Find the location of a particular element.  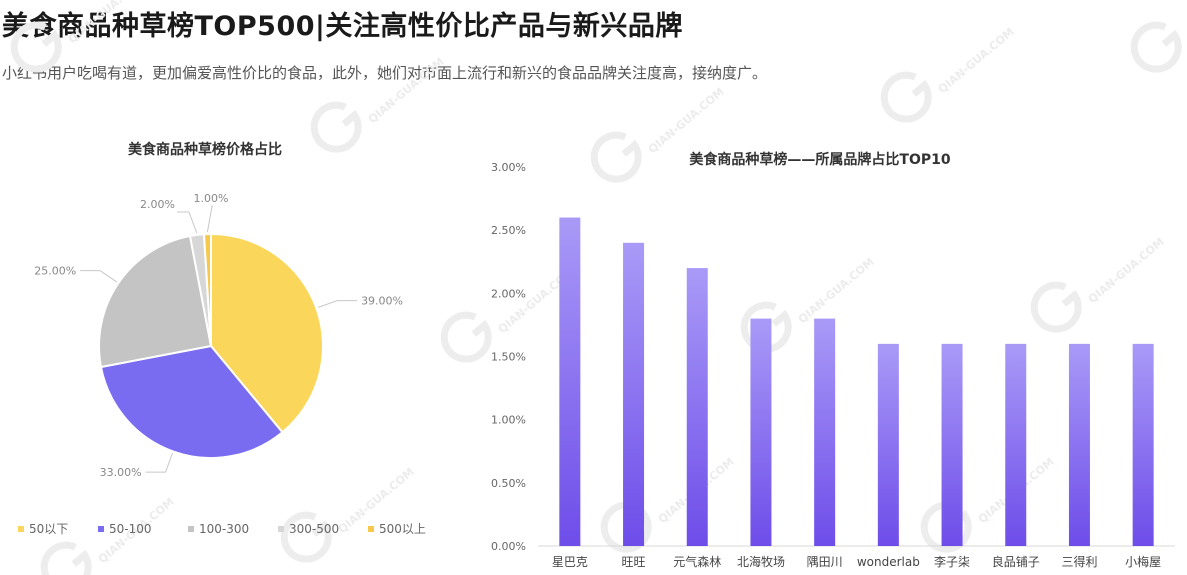

bar-x-tick-label: 小梅屋 is located at coordinates (1143, 561).